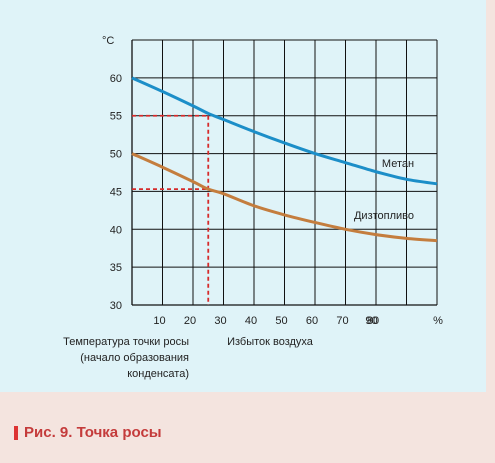 The width and height of the screenshot is (495, 463). What do you see at coordinates (398, 164) in the screenshot?
I see `series-label-methane: Метан` at bounding box center [398, 164].